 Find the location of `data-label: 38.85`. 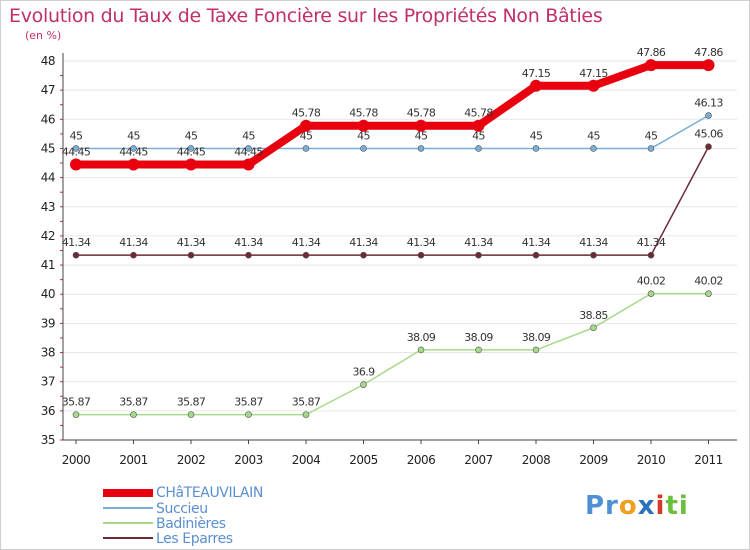

data-label: 38.85 is located at coordinates (593, 315).